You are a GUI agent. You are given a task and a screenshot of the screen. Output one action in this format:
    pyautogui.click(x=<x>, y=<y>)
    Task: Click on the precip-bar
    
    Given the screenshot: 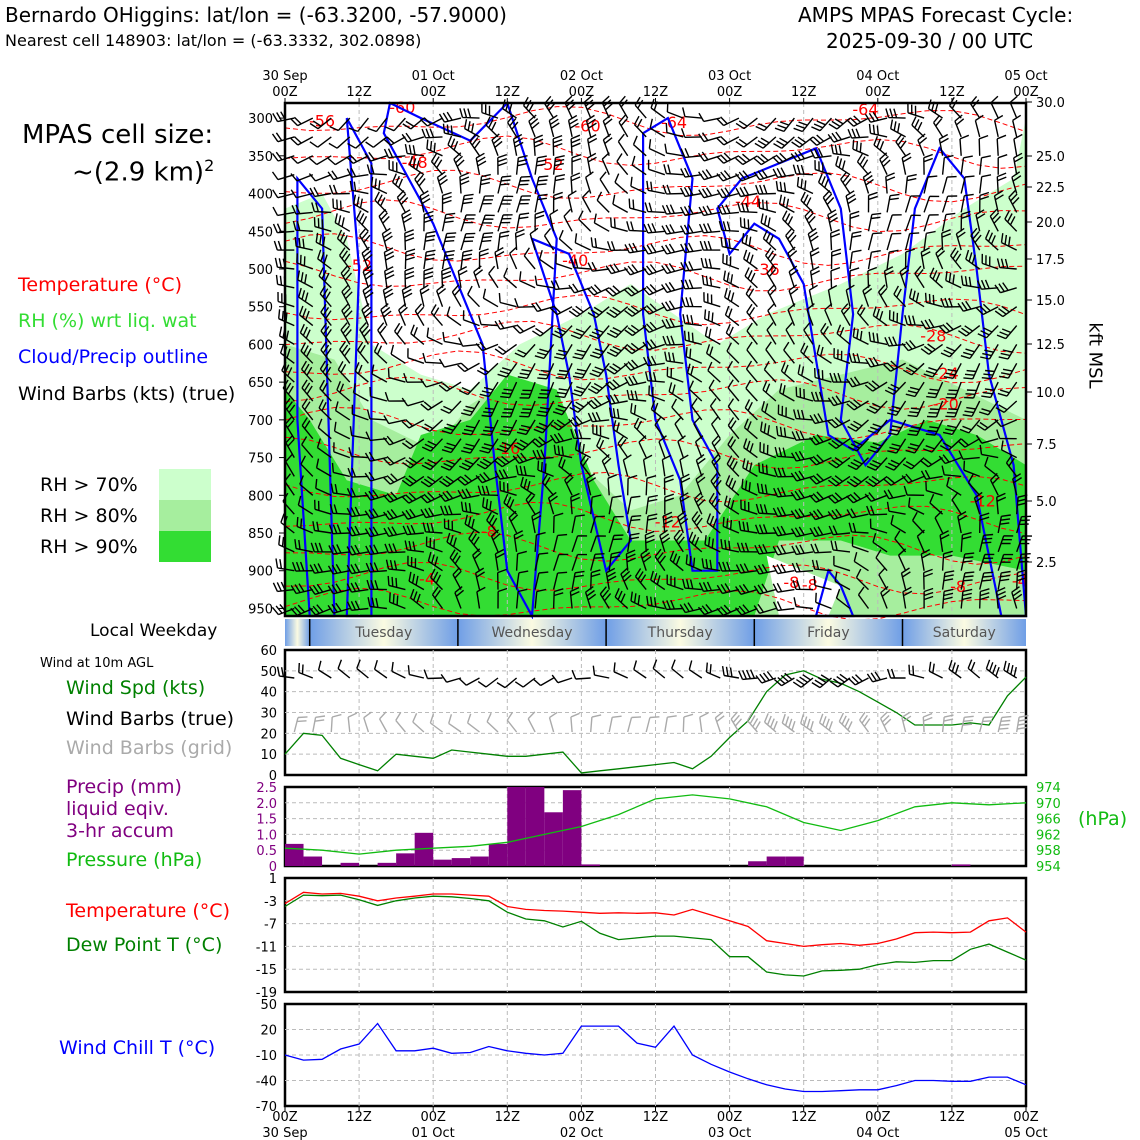 What is the action you would take?
    pyautogui.click(x=757, y=863)
    